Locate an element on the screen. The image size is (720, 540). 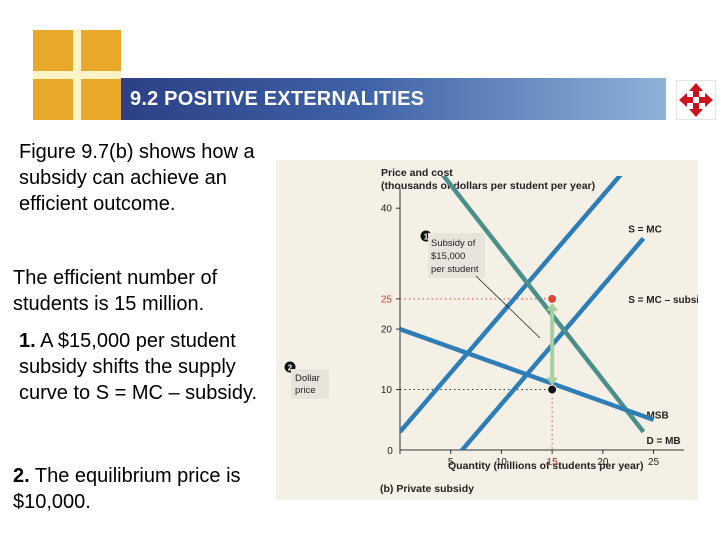
annotation-1-leader is located at coordinates (508, 307).